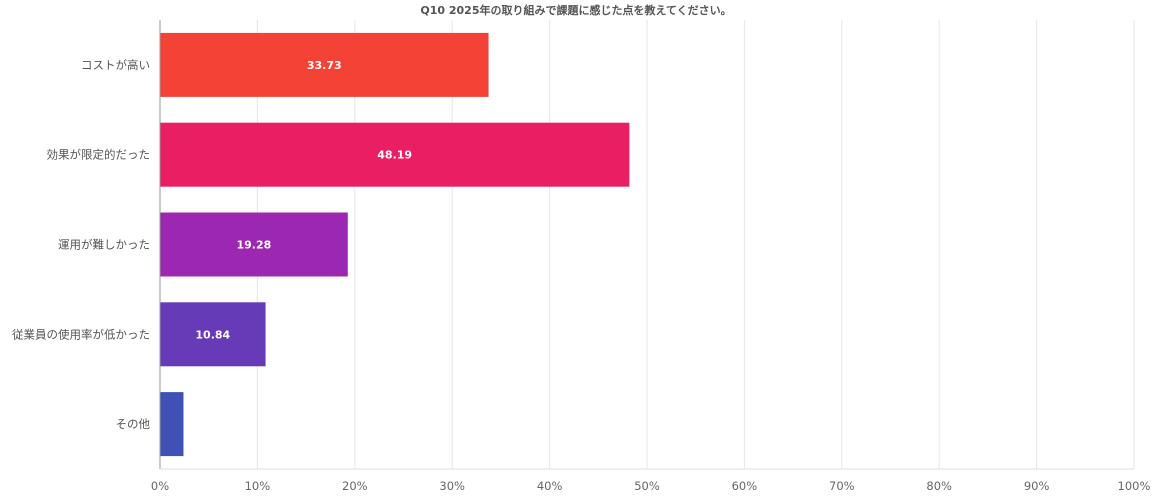 The height and width of the screenshot is (500, 1153). Describe the element at coordinates (550, 486) in the screenshot. I see `x-tick-label: 40%` at that location.